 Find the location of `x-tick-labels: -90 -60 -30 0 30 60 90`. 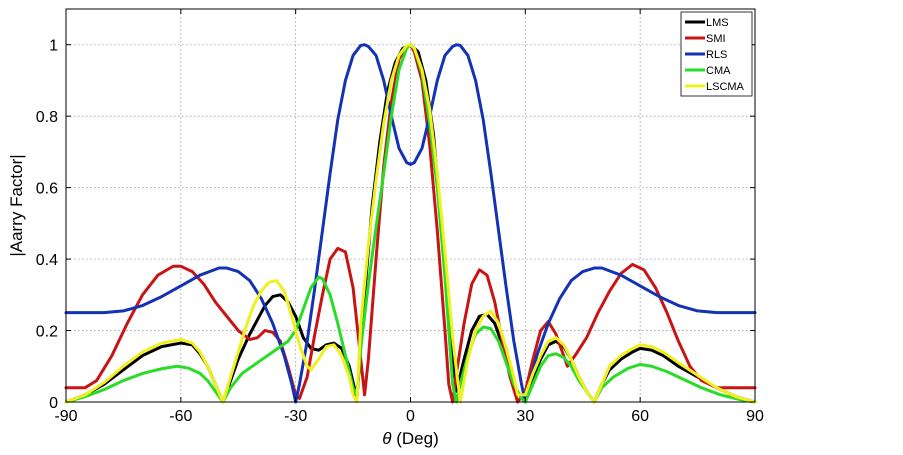

x-tick-labels: -90 -60 -30 0 30 60 90 is located at coordinates (409, 416).